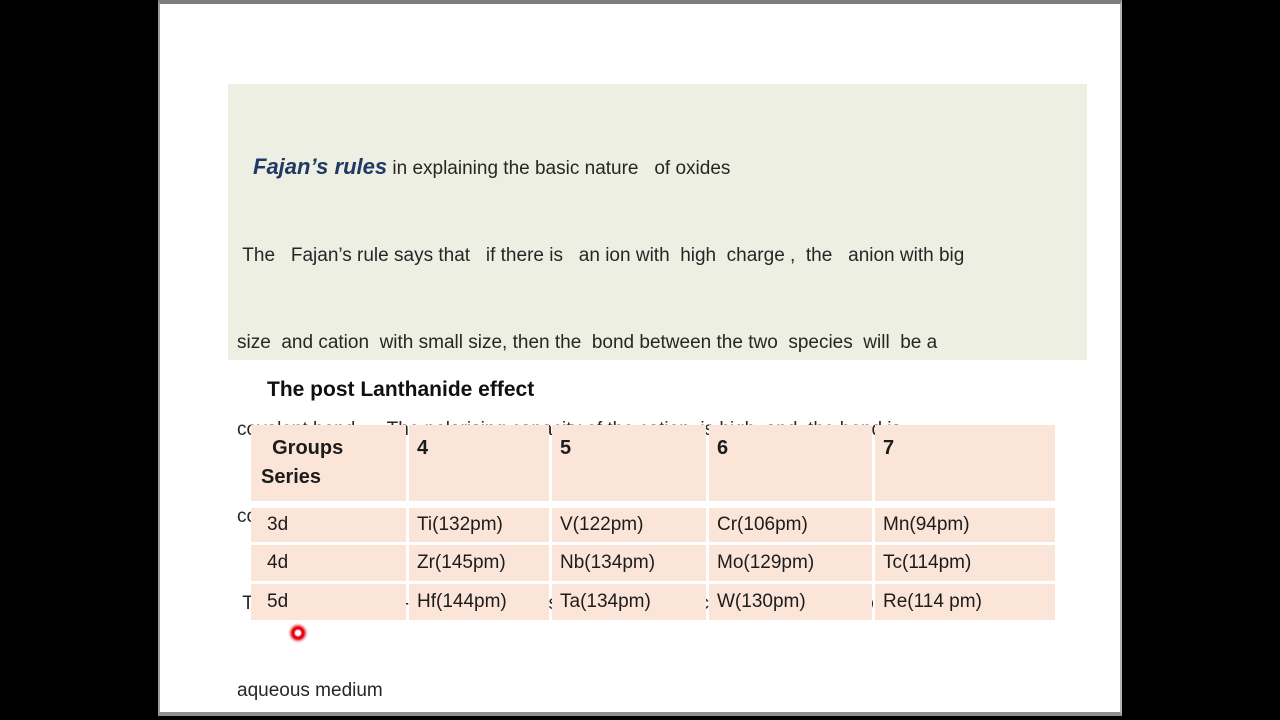 The width and height of the screenshot is (1280, 720). What do you see at coordinates (965, 525) in the screenshot?
I see `table-cell: Mn(94pm)` at bounding box center [965, 525].